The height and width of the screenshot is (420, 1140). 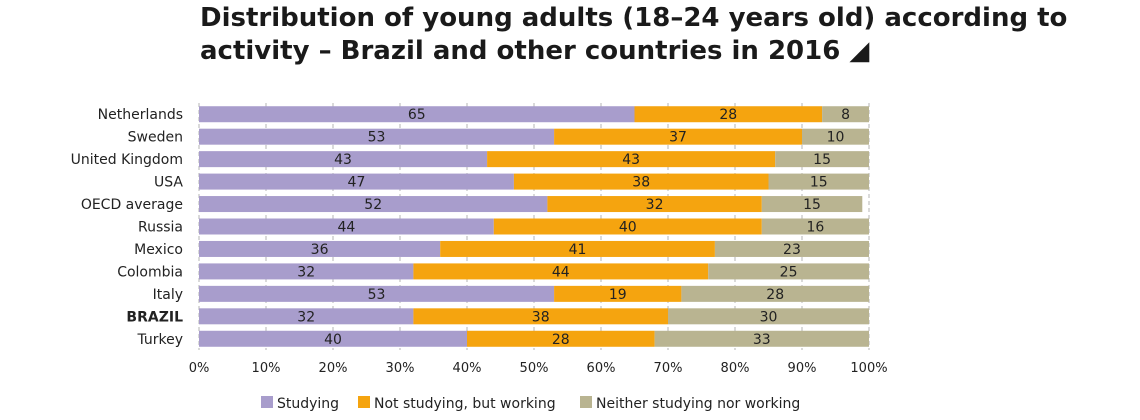 What do you see at coordinates (308, 404) in the screenshot?
I see `legend-label: Studying` at bounding box center [308, 404].